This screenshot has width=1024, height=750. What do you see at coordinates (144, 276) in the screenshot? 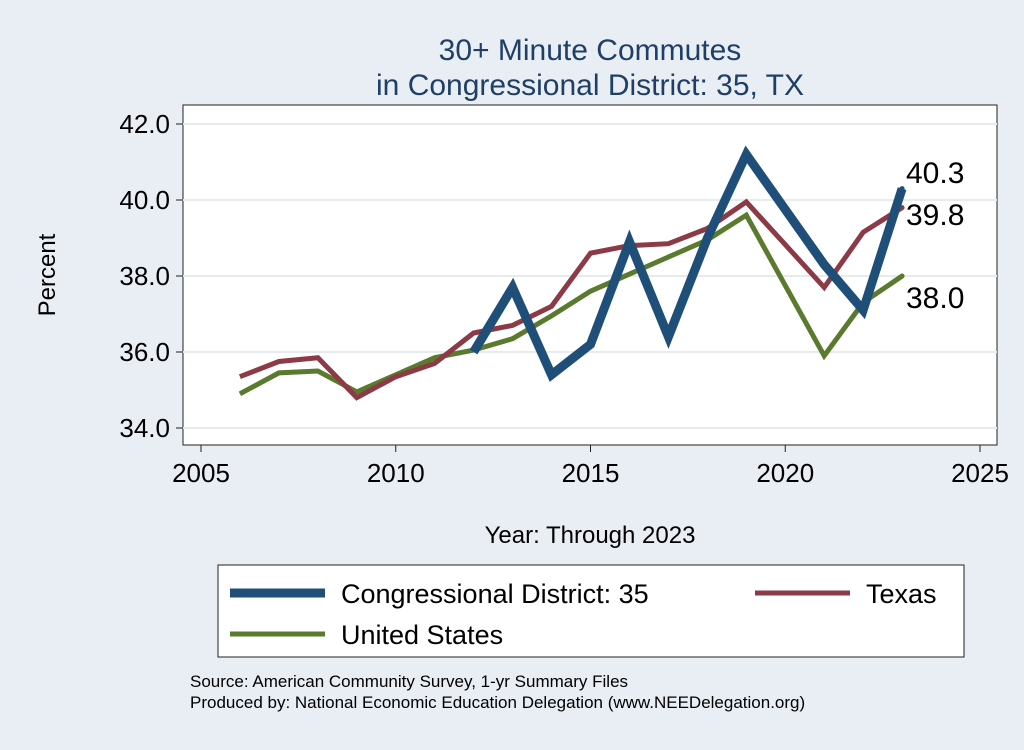
I see `y-tick-label: 38.0` at bounding box center [144, 276].